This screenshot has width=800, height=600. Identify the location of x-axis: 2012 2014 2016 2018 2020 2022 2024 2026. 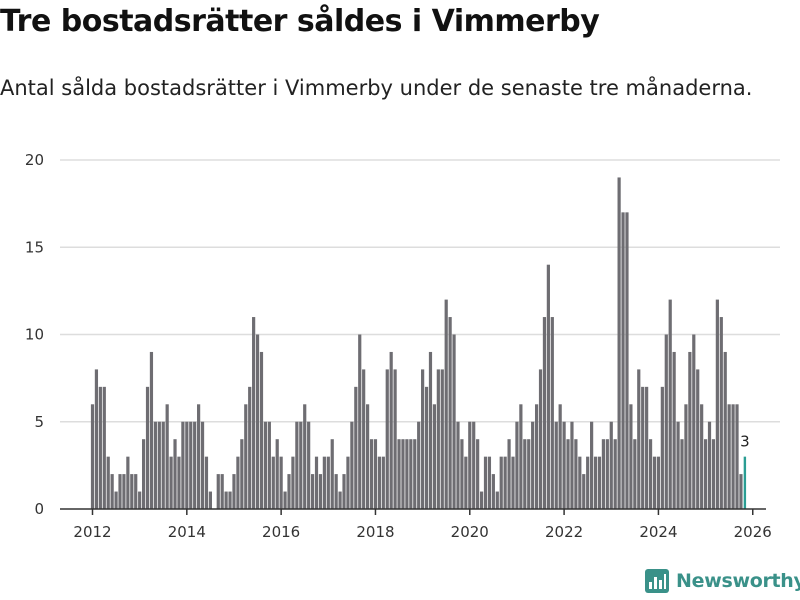
(416, 524).